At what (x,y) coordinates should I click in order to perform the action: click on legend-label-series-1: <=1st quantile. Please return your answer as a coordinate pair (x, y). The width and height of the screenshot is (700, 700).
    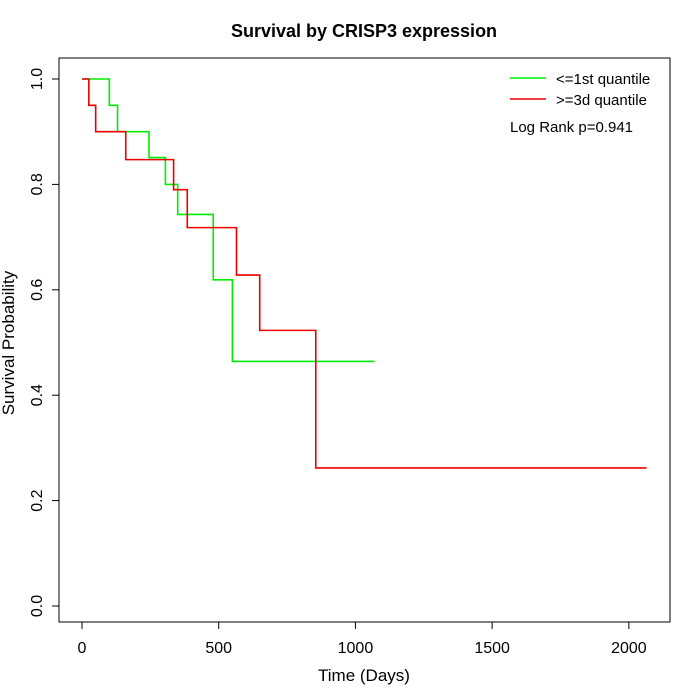
    Looking at the image, I should click on (603, 79).